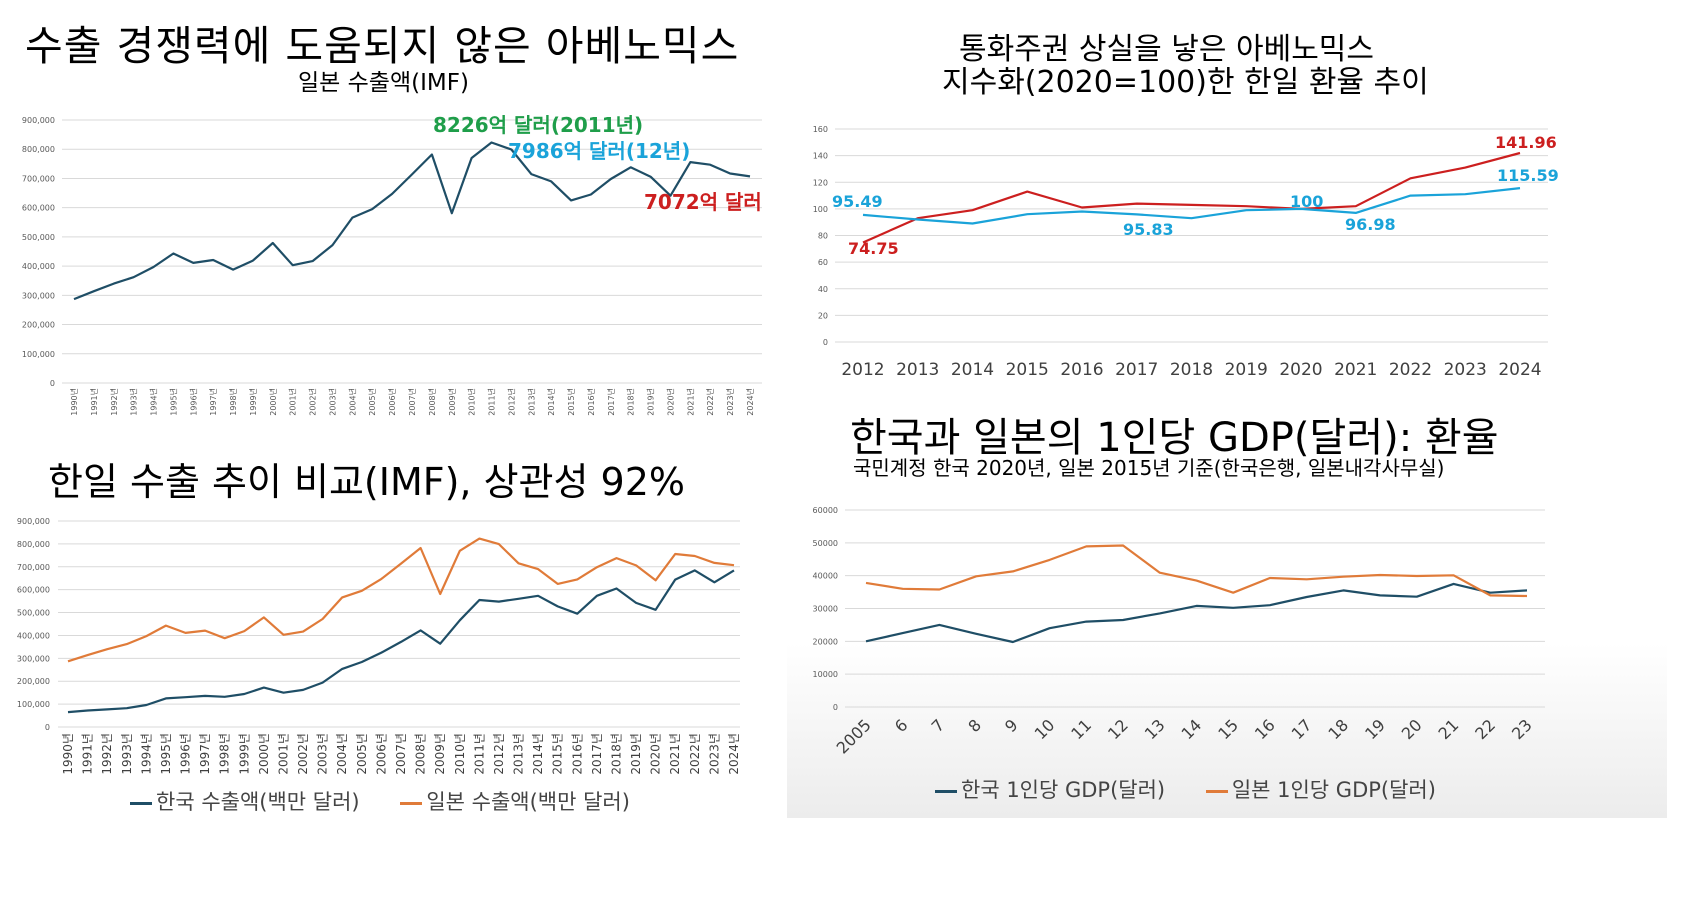 The image size is (1682, 904). What do you see at coordinates (1246, 370) in the screenshot?
I see `x-tick-label: 2019` at bounding box center [1246, 370].